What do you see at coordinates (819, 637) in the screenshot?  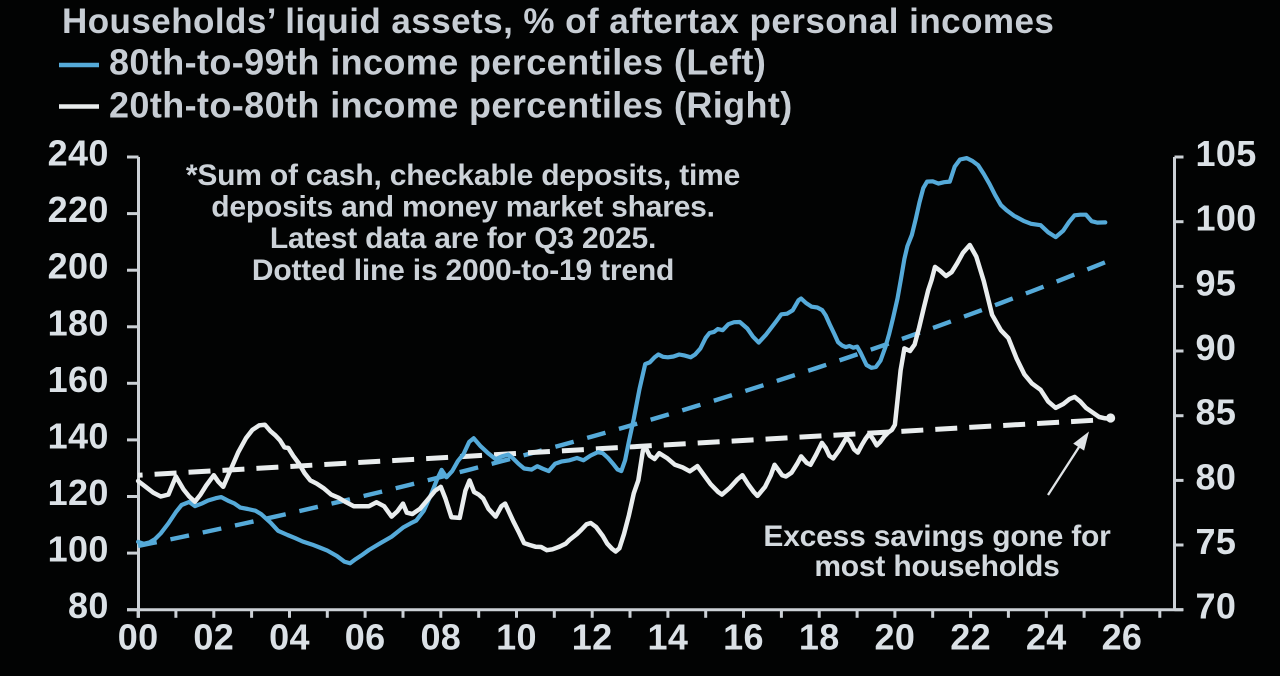 I see `svg-text: 18` at bounding box center [819, 637].